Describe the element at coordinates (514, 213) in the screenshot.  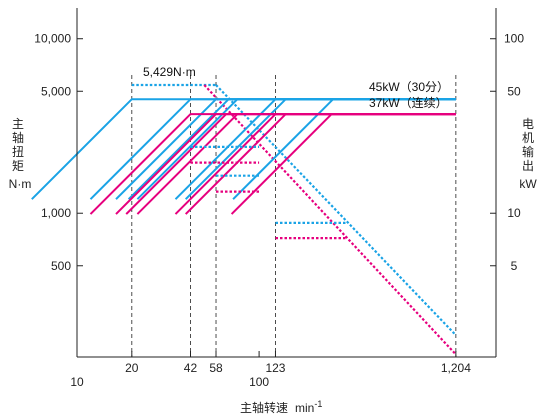
I see `y2-tick-label: 10` at that location.